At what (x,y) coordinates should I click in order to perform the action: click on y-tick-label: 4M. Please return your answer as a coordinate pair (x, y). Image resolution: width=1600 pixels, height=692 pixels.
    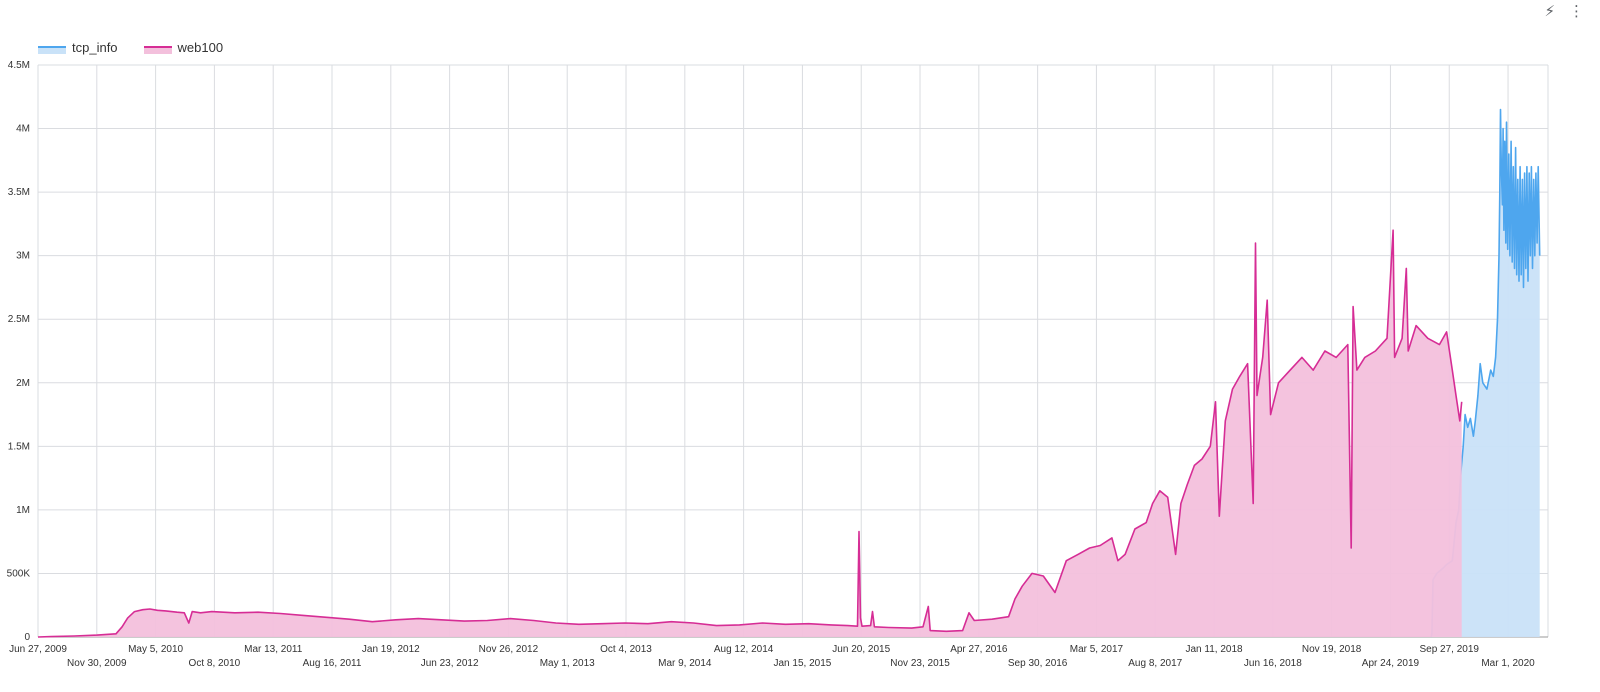
    Looking at the image, I should click on (23, 129).